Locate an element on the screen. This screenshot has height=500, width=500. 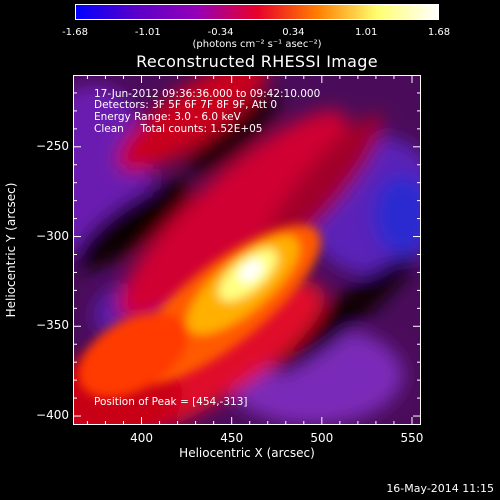
x-axis-label: Heliocentric X (arcsec) is located at coordinates (247, 453).